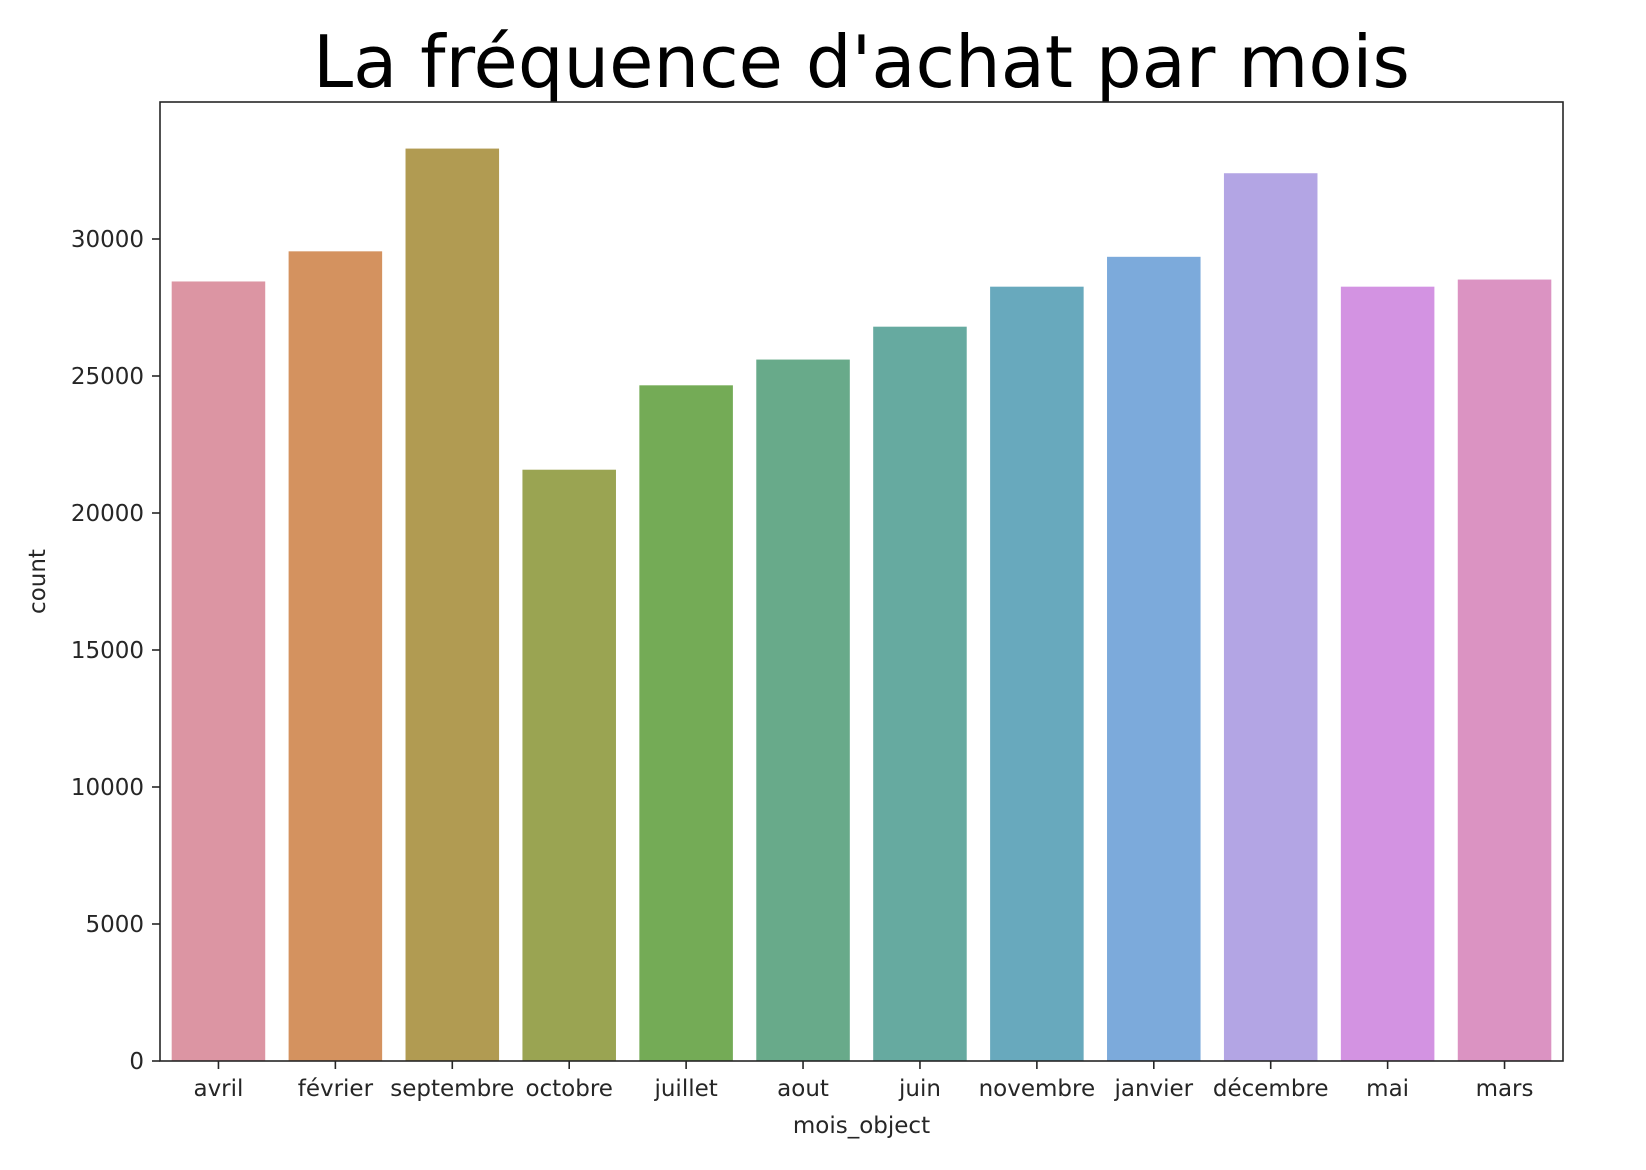 This screenshot has width=1646, height=1170. Describe the element at coordinates (861, 62) in the screenshot. I see `chart-title: La fréquence d'achat par mois` at that location.